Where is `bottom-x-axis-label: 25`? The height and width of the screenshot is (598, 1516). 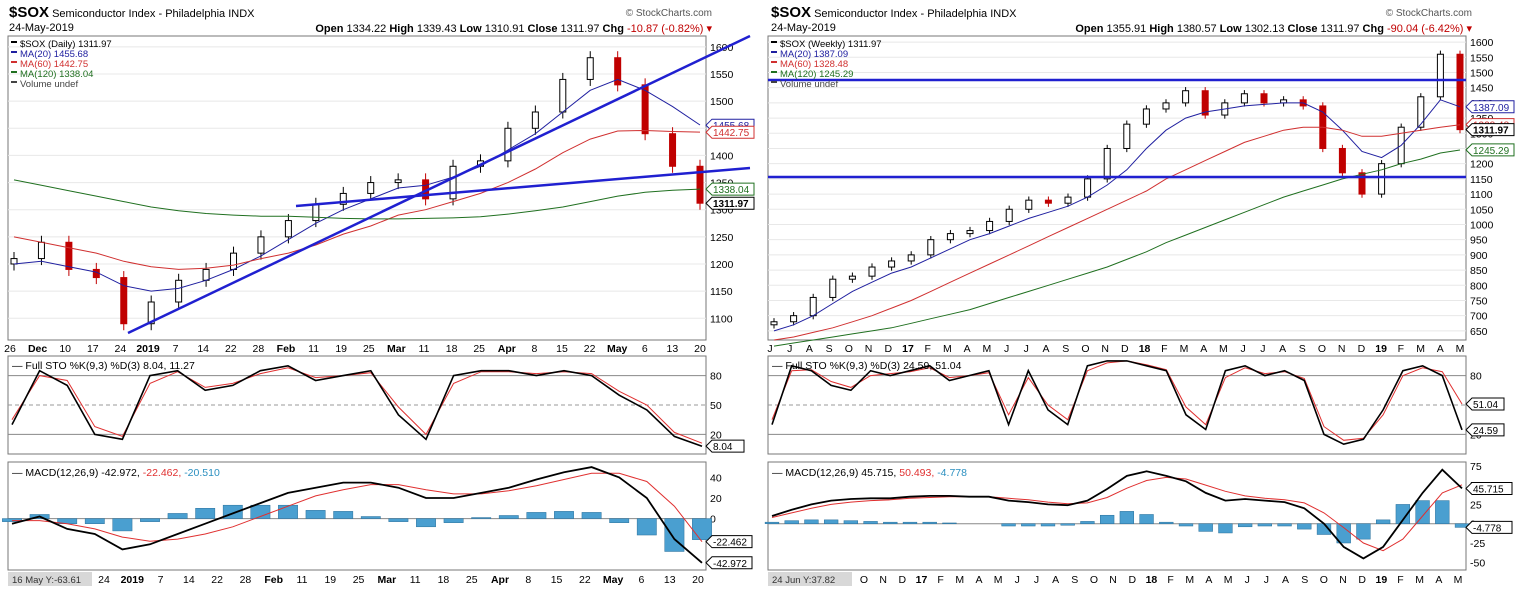 bottom-x-axis-label: 25 is located at coordinates (359, 580).